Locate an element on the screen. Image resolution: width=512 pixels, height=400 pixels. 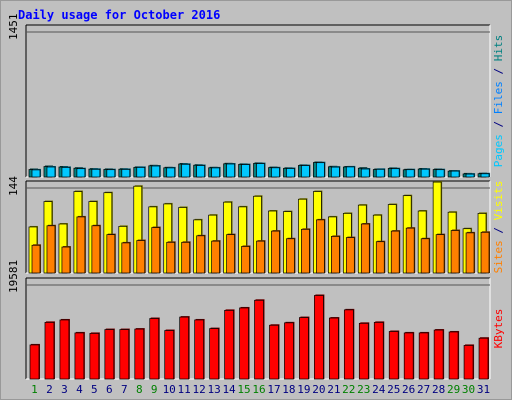
axis-label-part-3: / is located at coordinates (498, 71).